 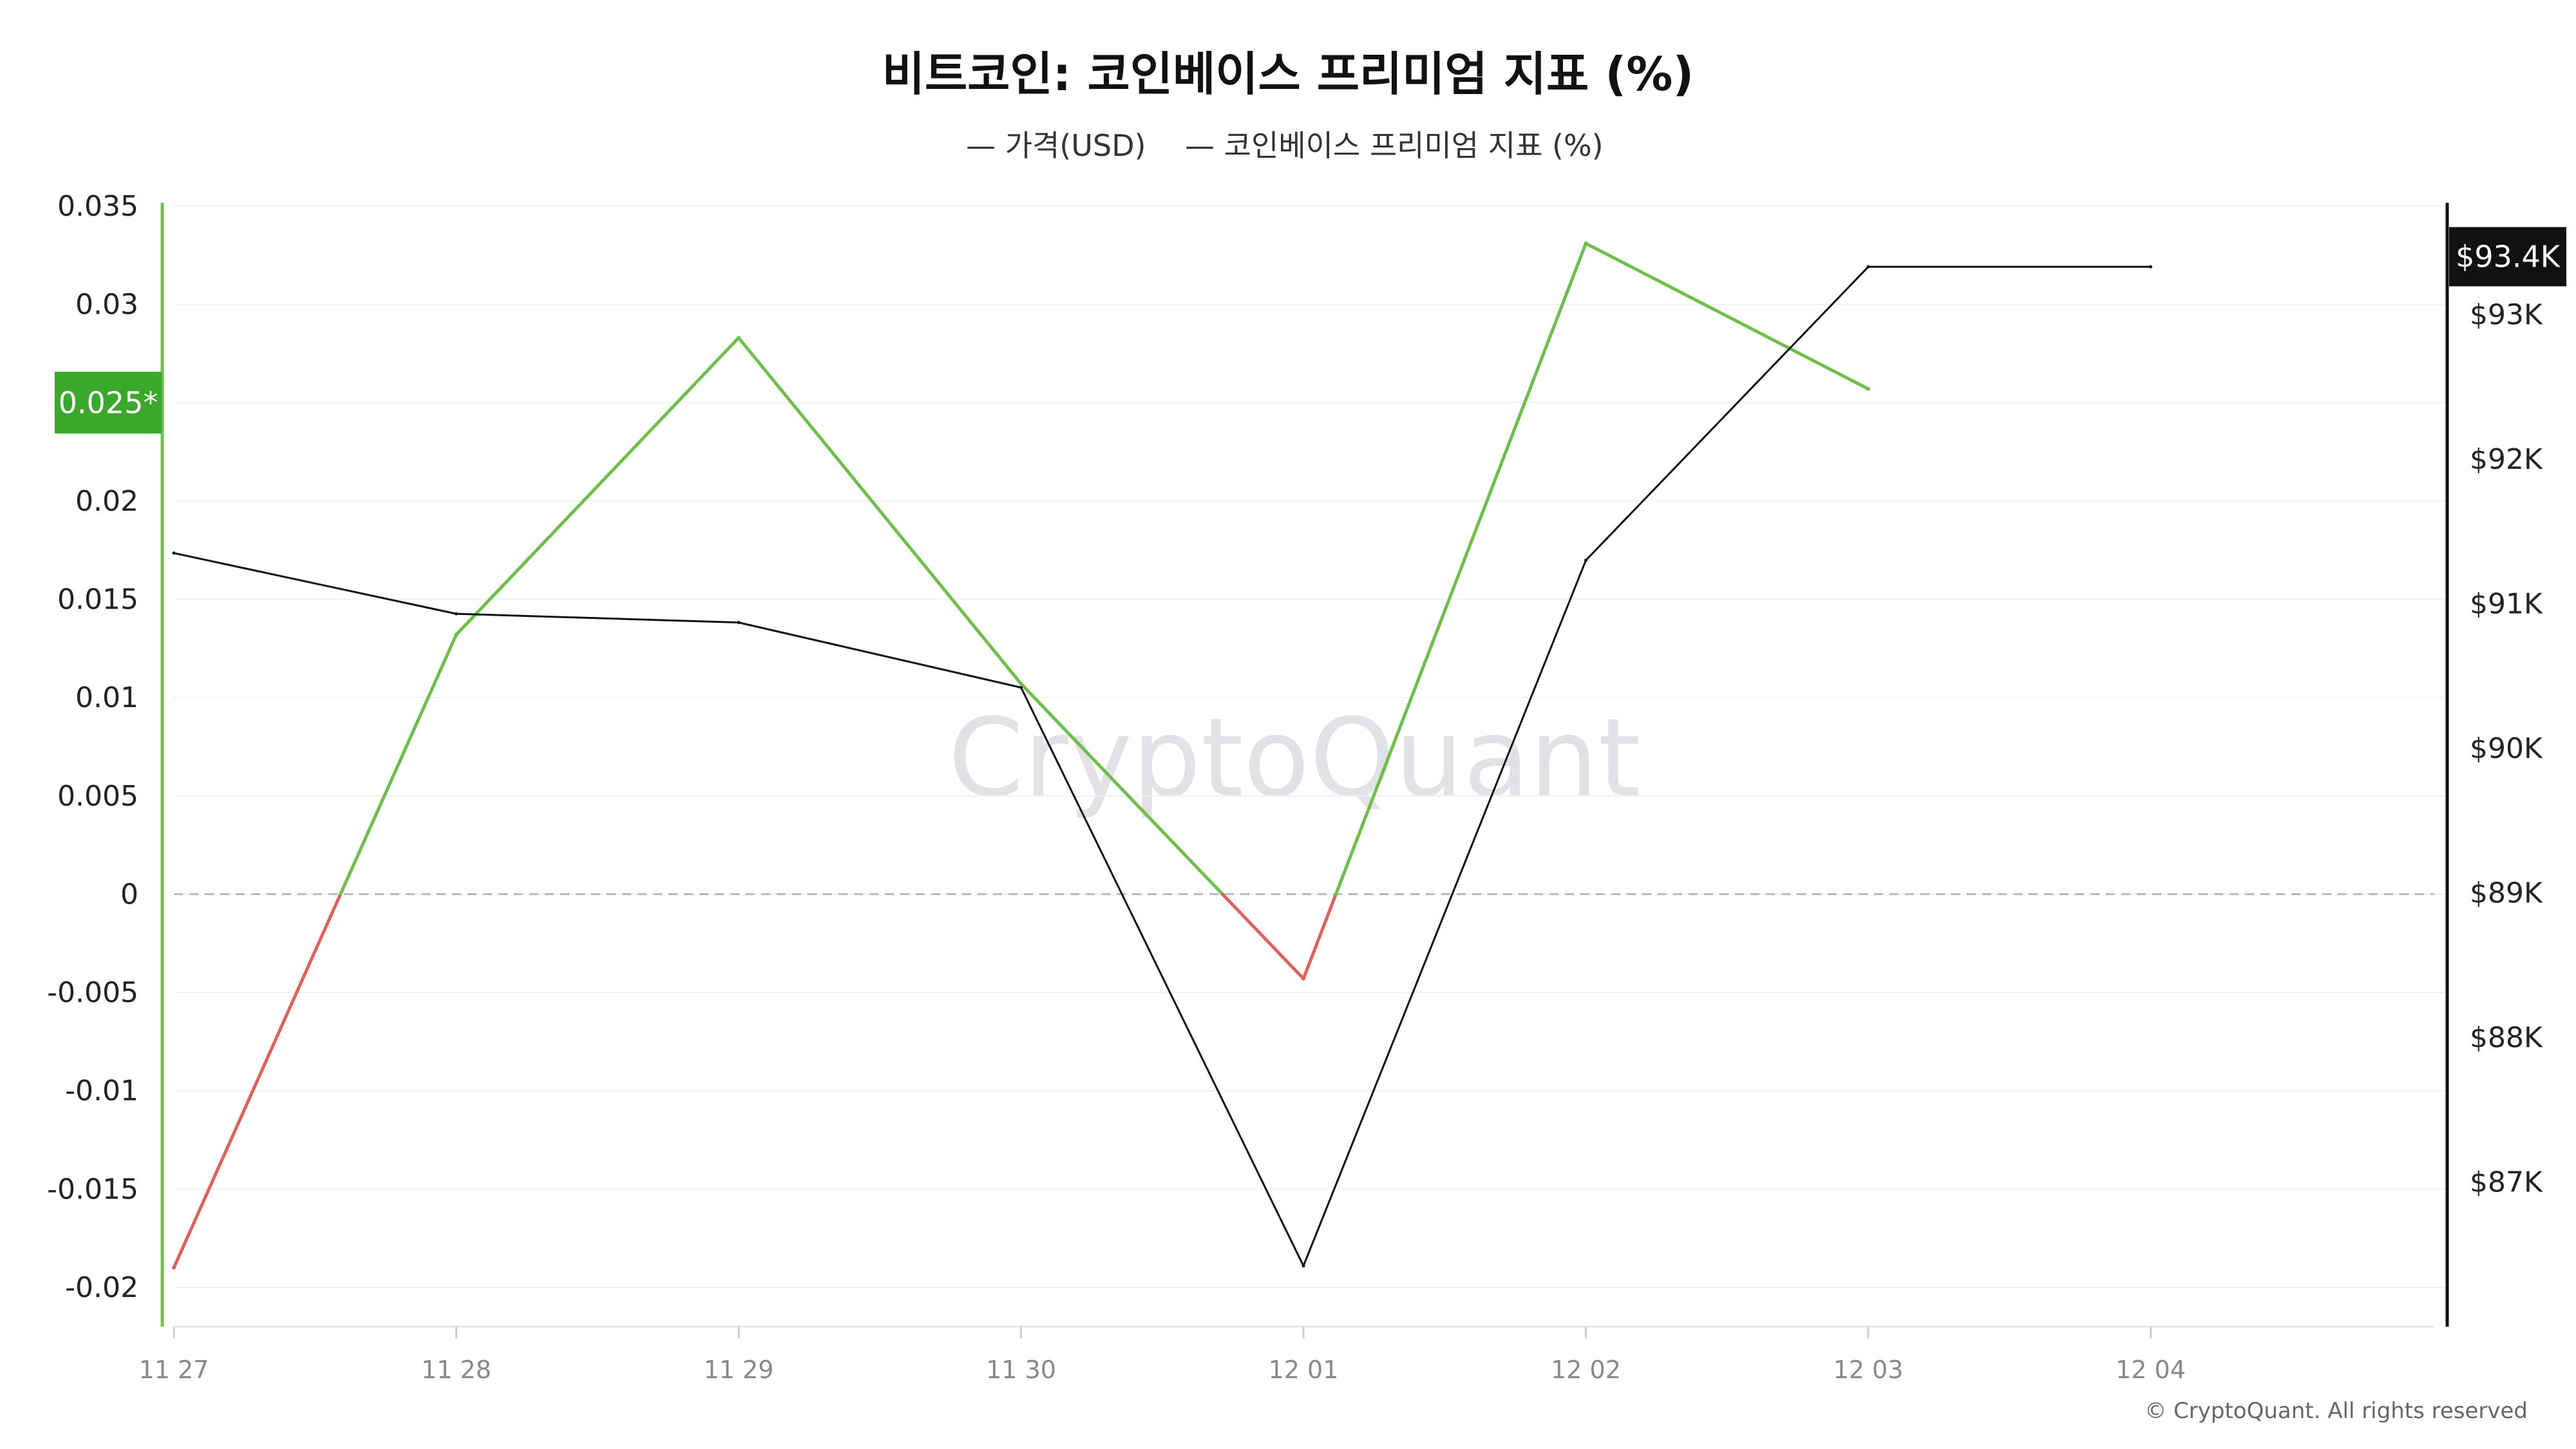 I want to click on left-tick-label: -0.02, so click(x=101, y=1287).